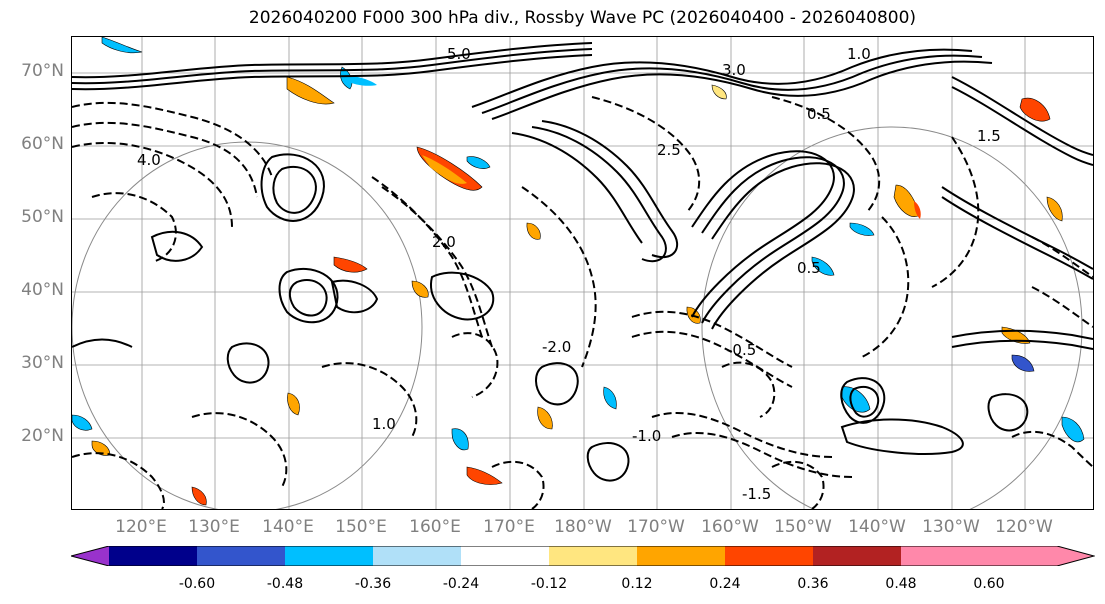 This screenshot has width=1105, height=604. Describe the element at coordinates (197, 584) in the screenshot. I see `colorbar-tick: -0.60` at that location.